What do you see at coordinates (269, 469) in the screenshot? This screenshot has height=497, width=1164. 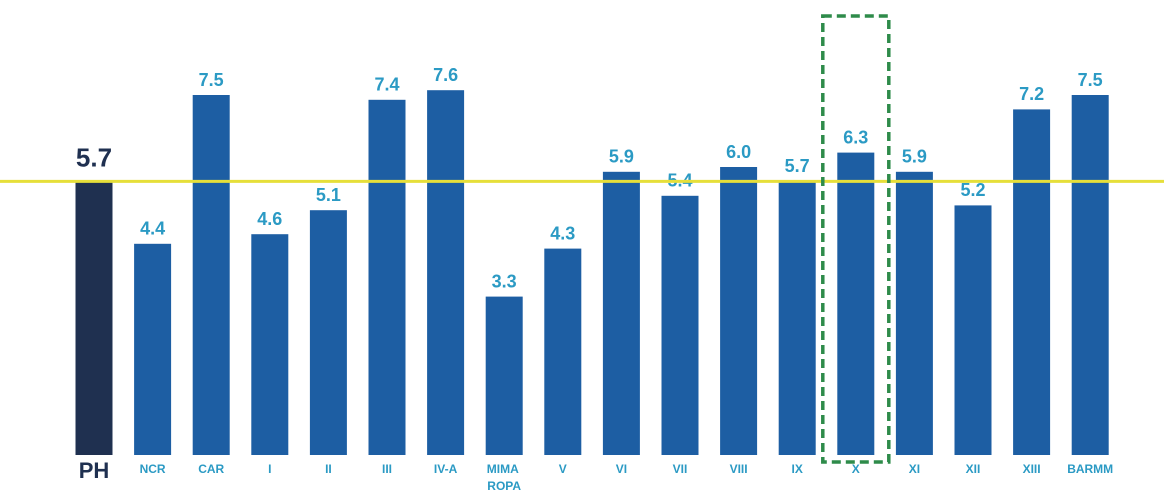 I see `x-tick-label: I` at bounding box center [269, 469].